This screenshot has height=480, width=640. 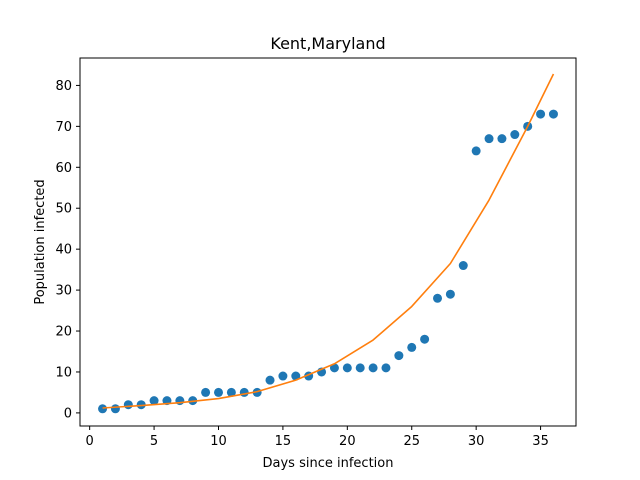 What do you see at coordinates (63, 86) in the screenshot?
I see `y-tick-label: 80` at bounding box center [63, 86].